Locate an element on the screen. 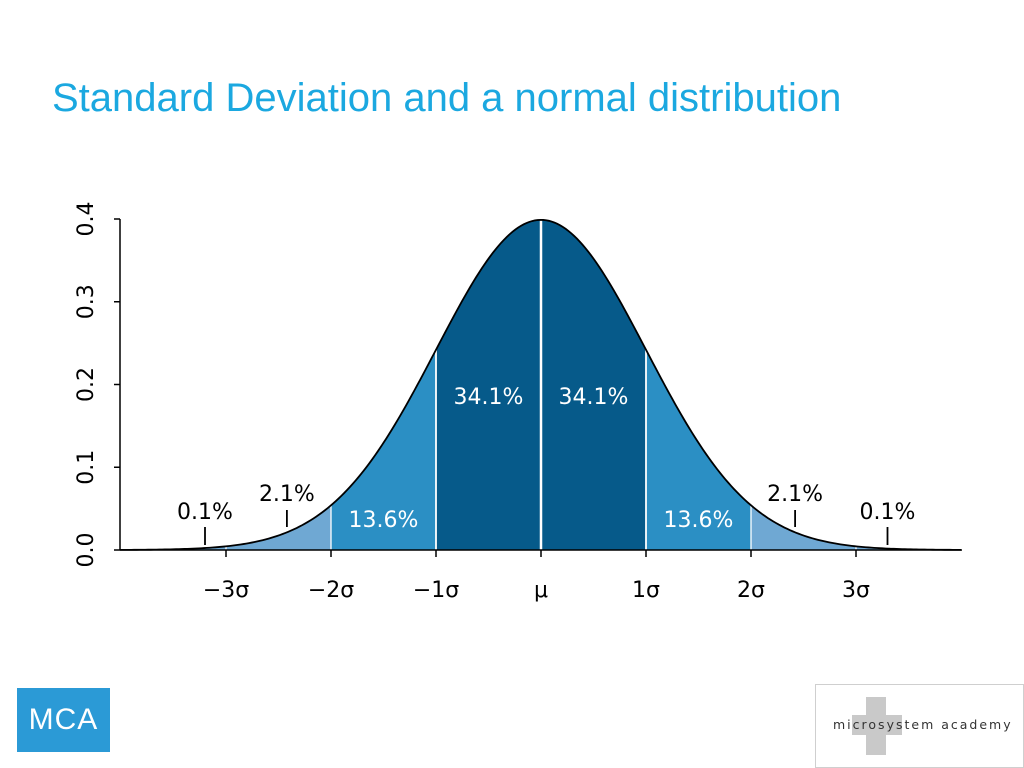  microsystem-academy-logo: microsystem academy is located at coordinates (919, 726).